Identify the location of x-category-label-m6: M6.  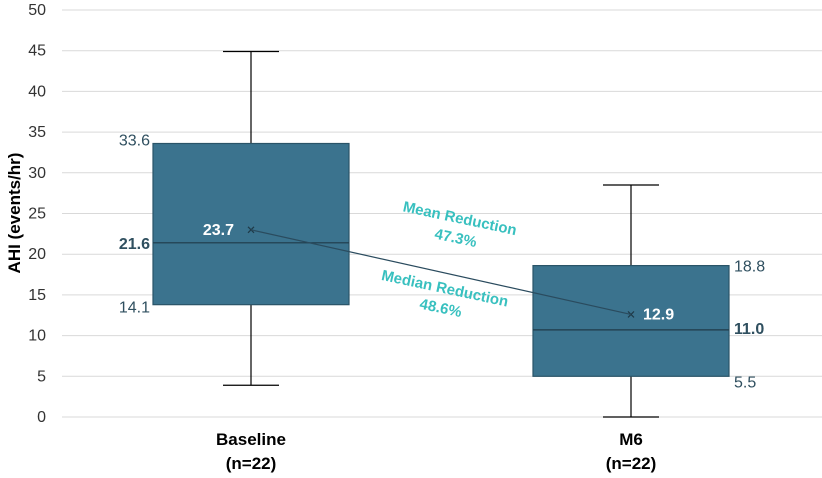
(631, 439).